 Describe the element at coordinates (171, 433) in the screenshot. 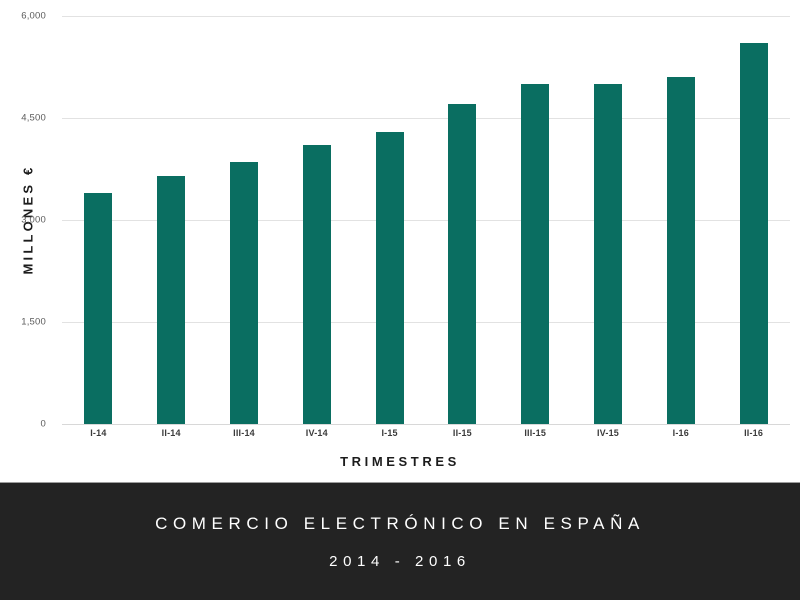

I see `x-axis-tick-label: II-14` at that location.